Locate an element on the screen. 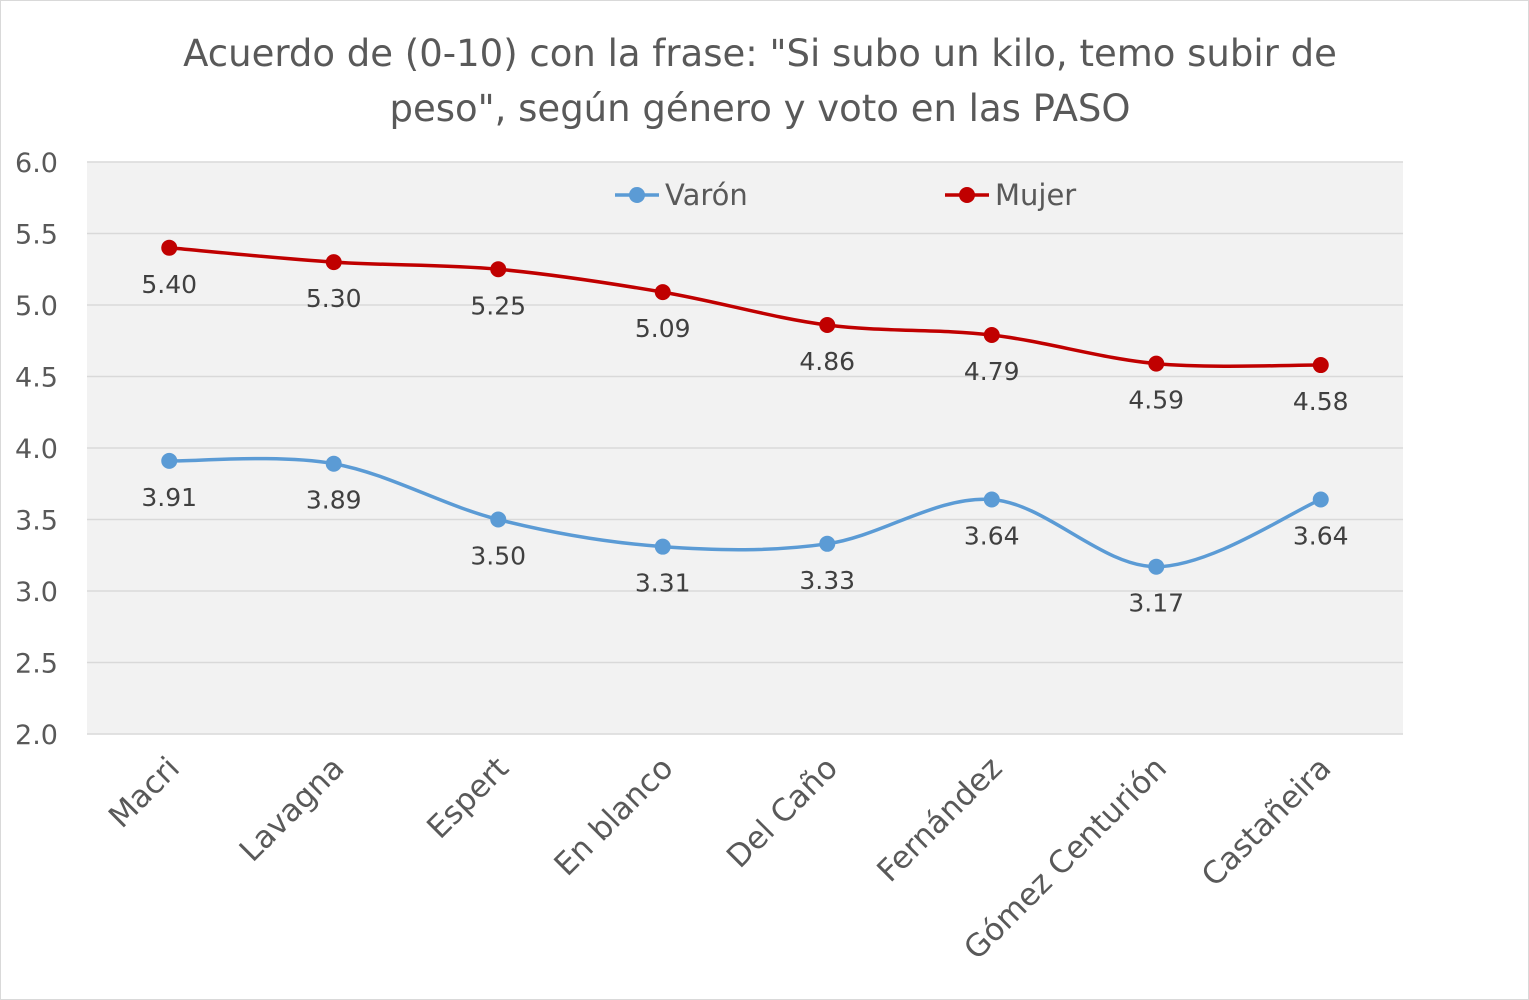  series-0: 3.91 3.89 3.50 3.31 3.33 3.64 3.17 3.64 is located at coordinates (745, 535).